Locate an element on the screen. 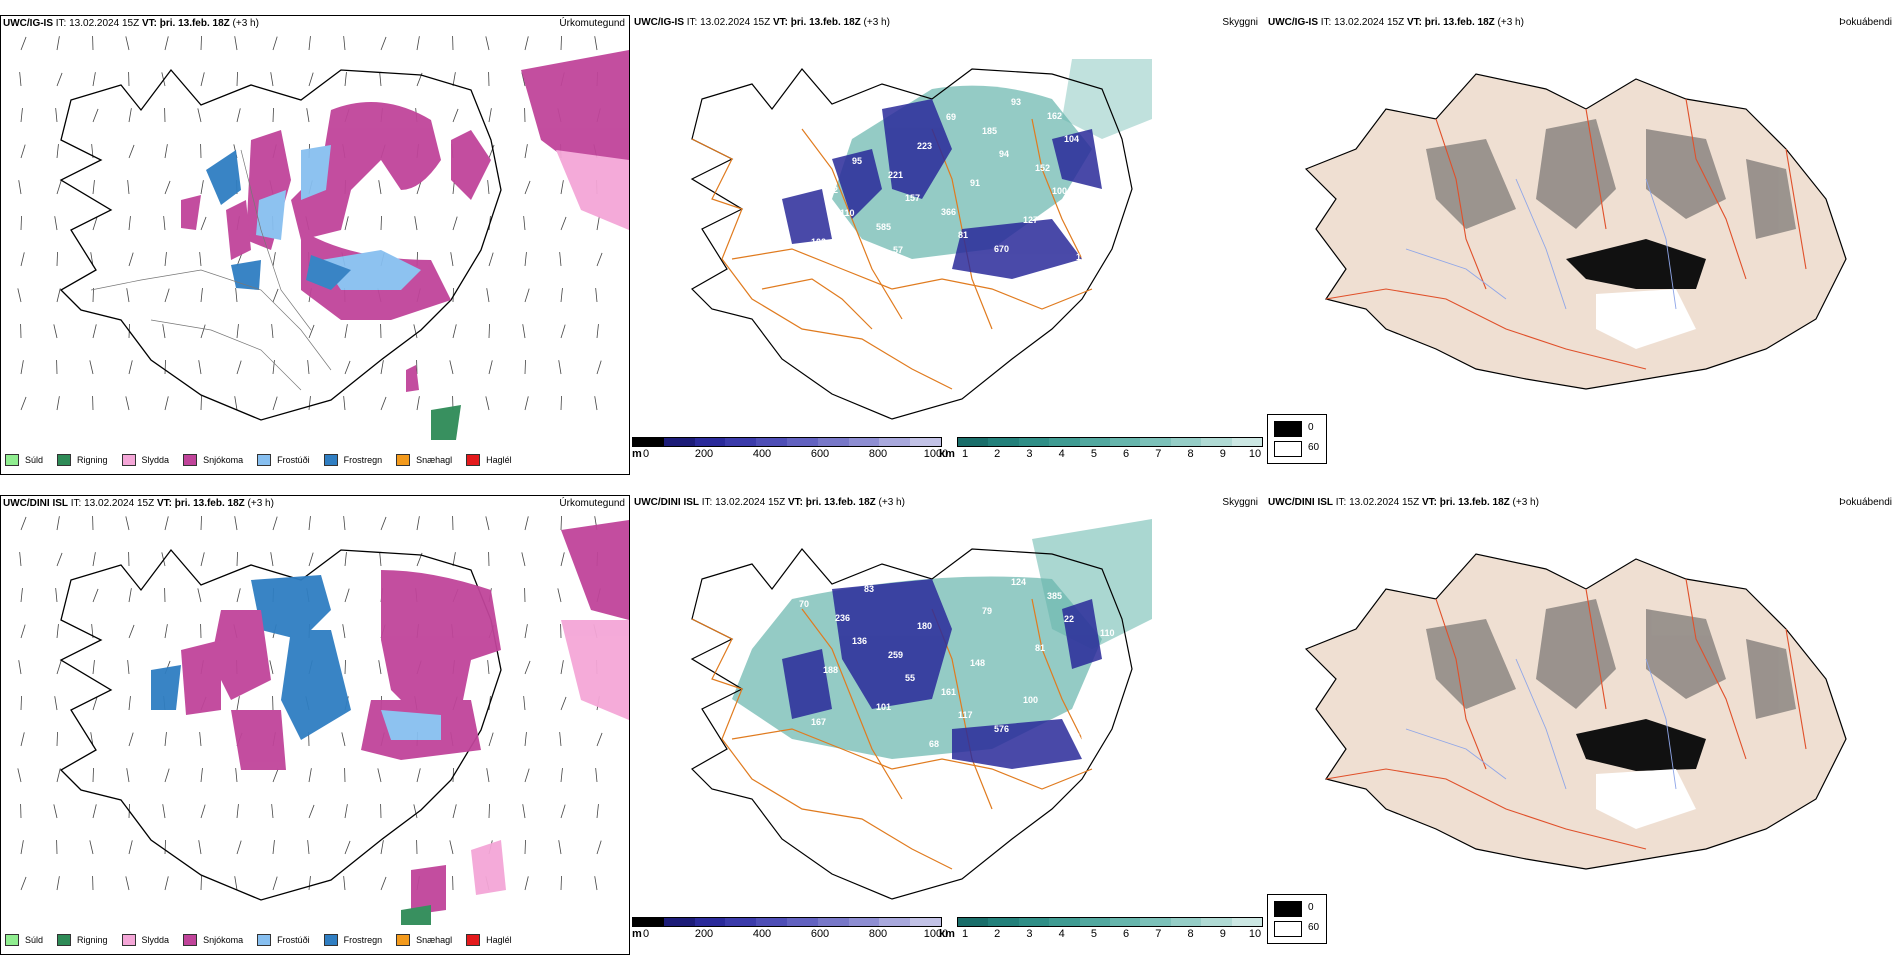 The height and width of the screenshot is (955, 1900). legend-item: Snjókoma is located at coordinates (213, 460).